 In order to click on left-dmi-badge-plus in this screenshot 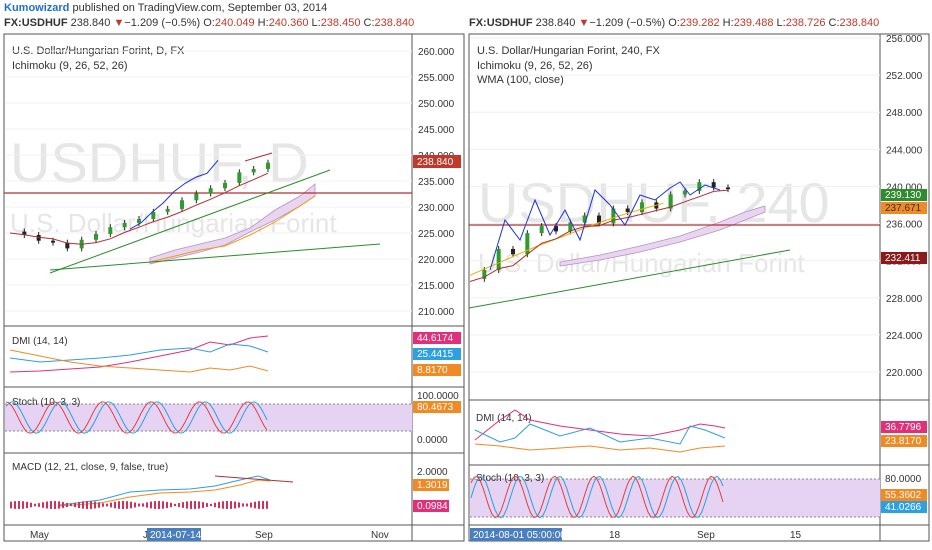, I will do `click(437, 338)`.